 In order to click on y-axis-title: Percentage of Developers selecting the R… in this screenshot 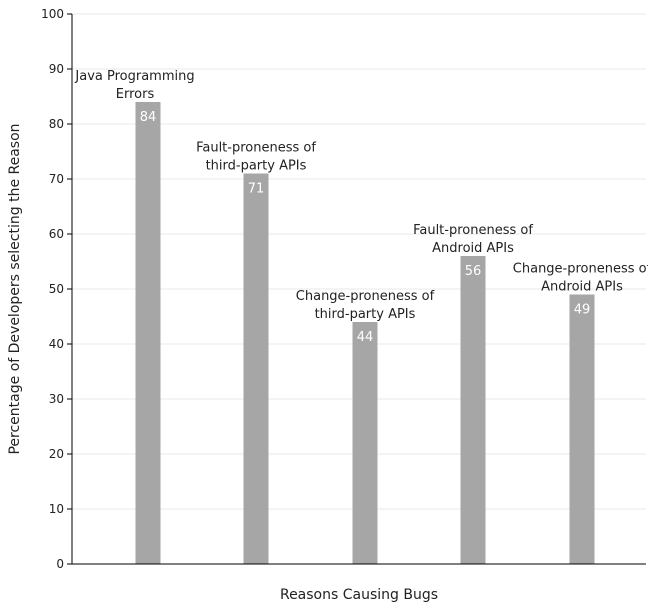, I will do `click(15, 288)`.